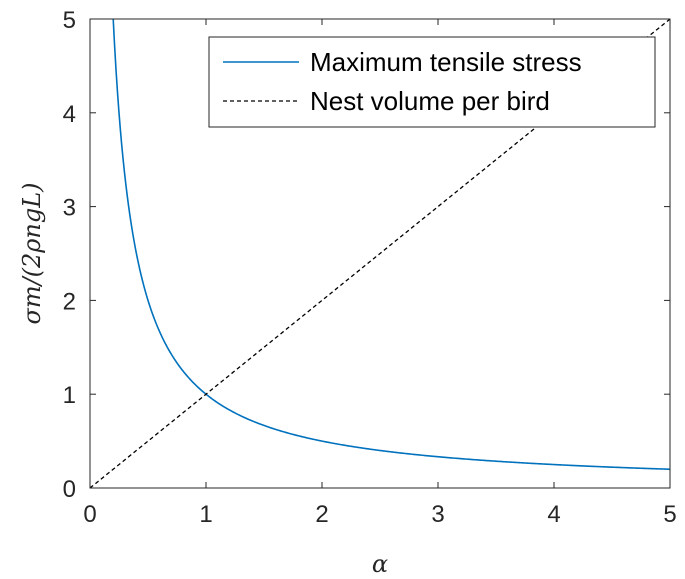 The width and height of the screenshot is (685, 579). I want to click on x-tick-label: 3, so click(437, 514).